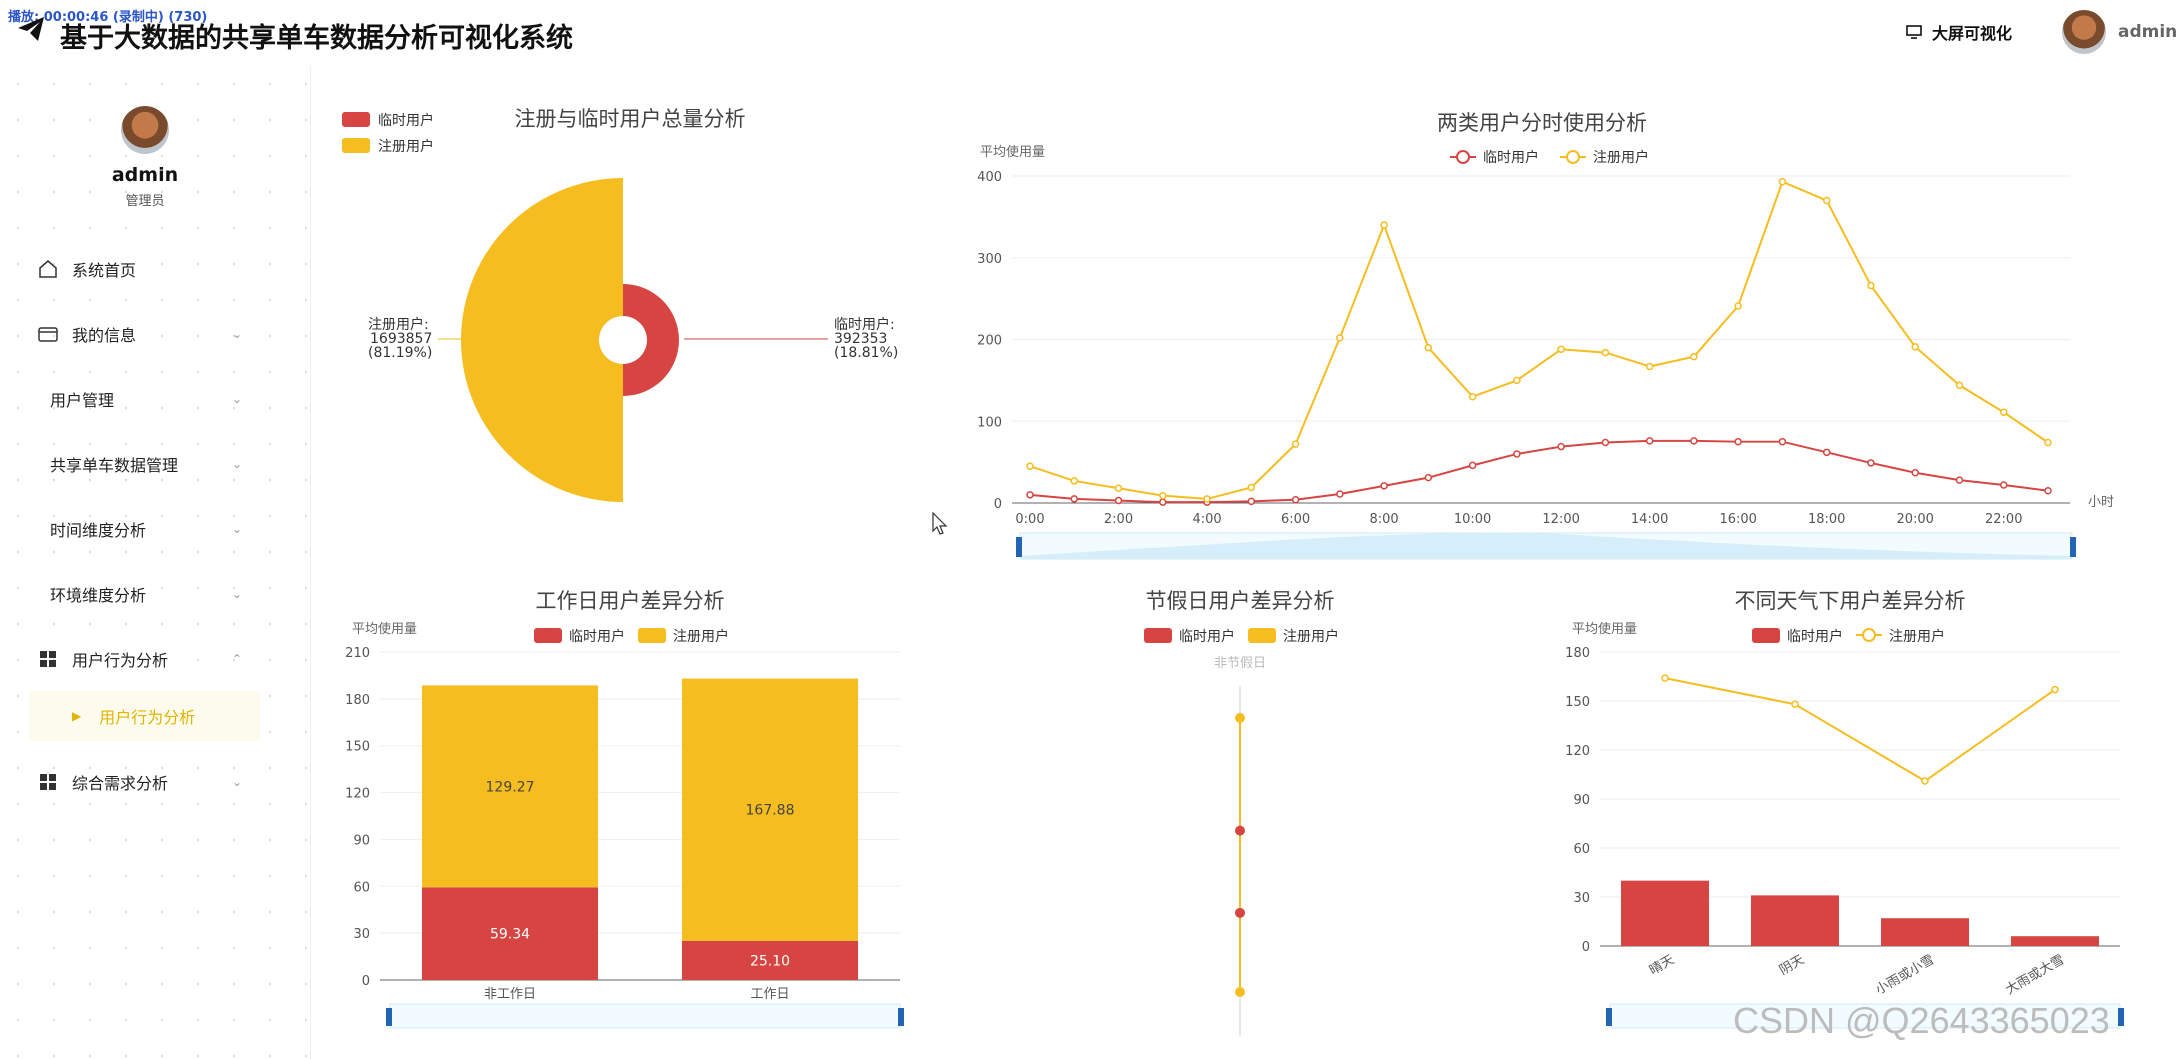 The image size is (2181, 1059). What do you see at coordinates (145, 716) in the screenshot?
I see `submenu-item-behavior-analysis: ▶ 用户行为分析` at bounding box center [145, 716].